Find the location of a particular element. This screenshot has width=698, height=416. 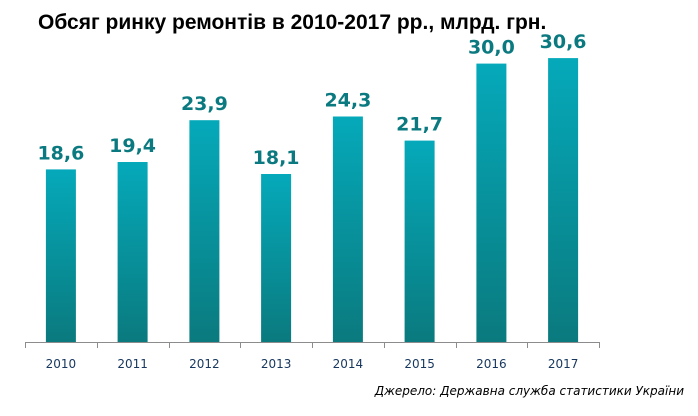

bar-value-label: 21,7 is located at coordinates (419, 125).